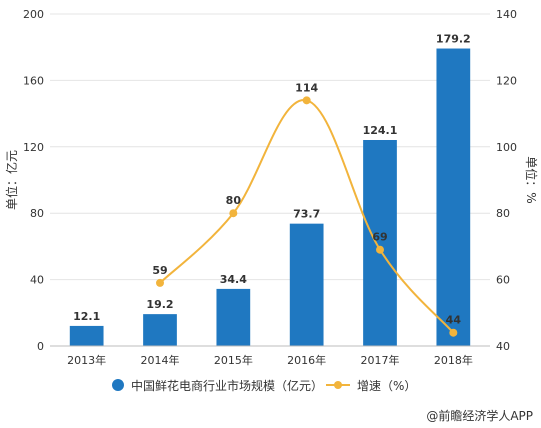  What do you see at coordinates (40, 346) in the screenshot?
I see `left-tick-label: 0` at bounding box center [40, 346].